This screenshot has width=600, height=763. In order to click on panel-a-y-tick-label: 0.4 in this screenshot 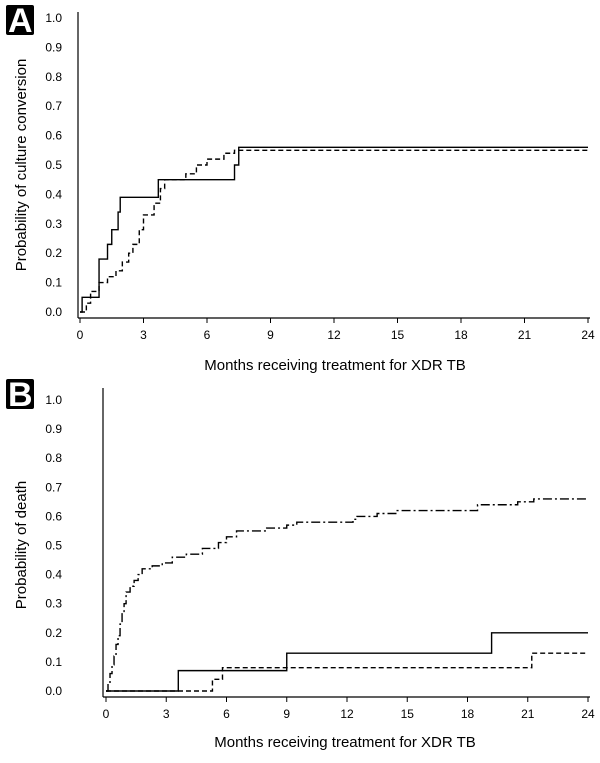, I will do `click(53, 194)`.